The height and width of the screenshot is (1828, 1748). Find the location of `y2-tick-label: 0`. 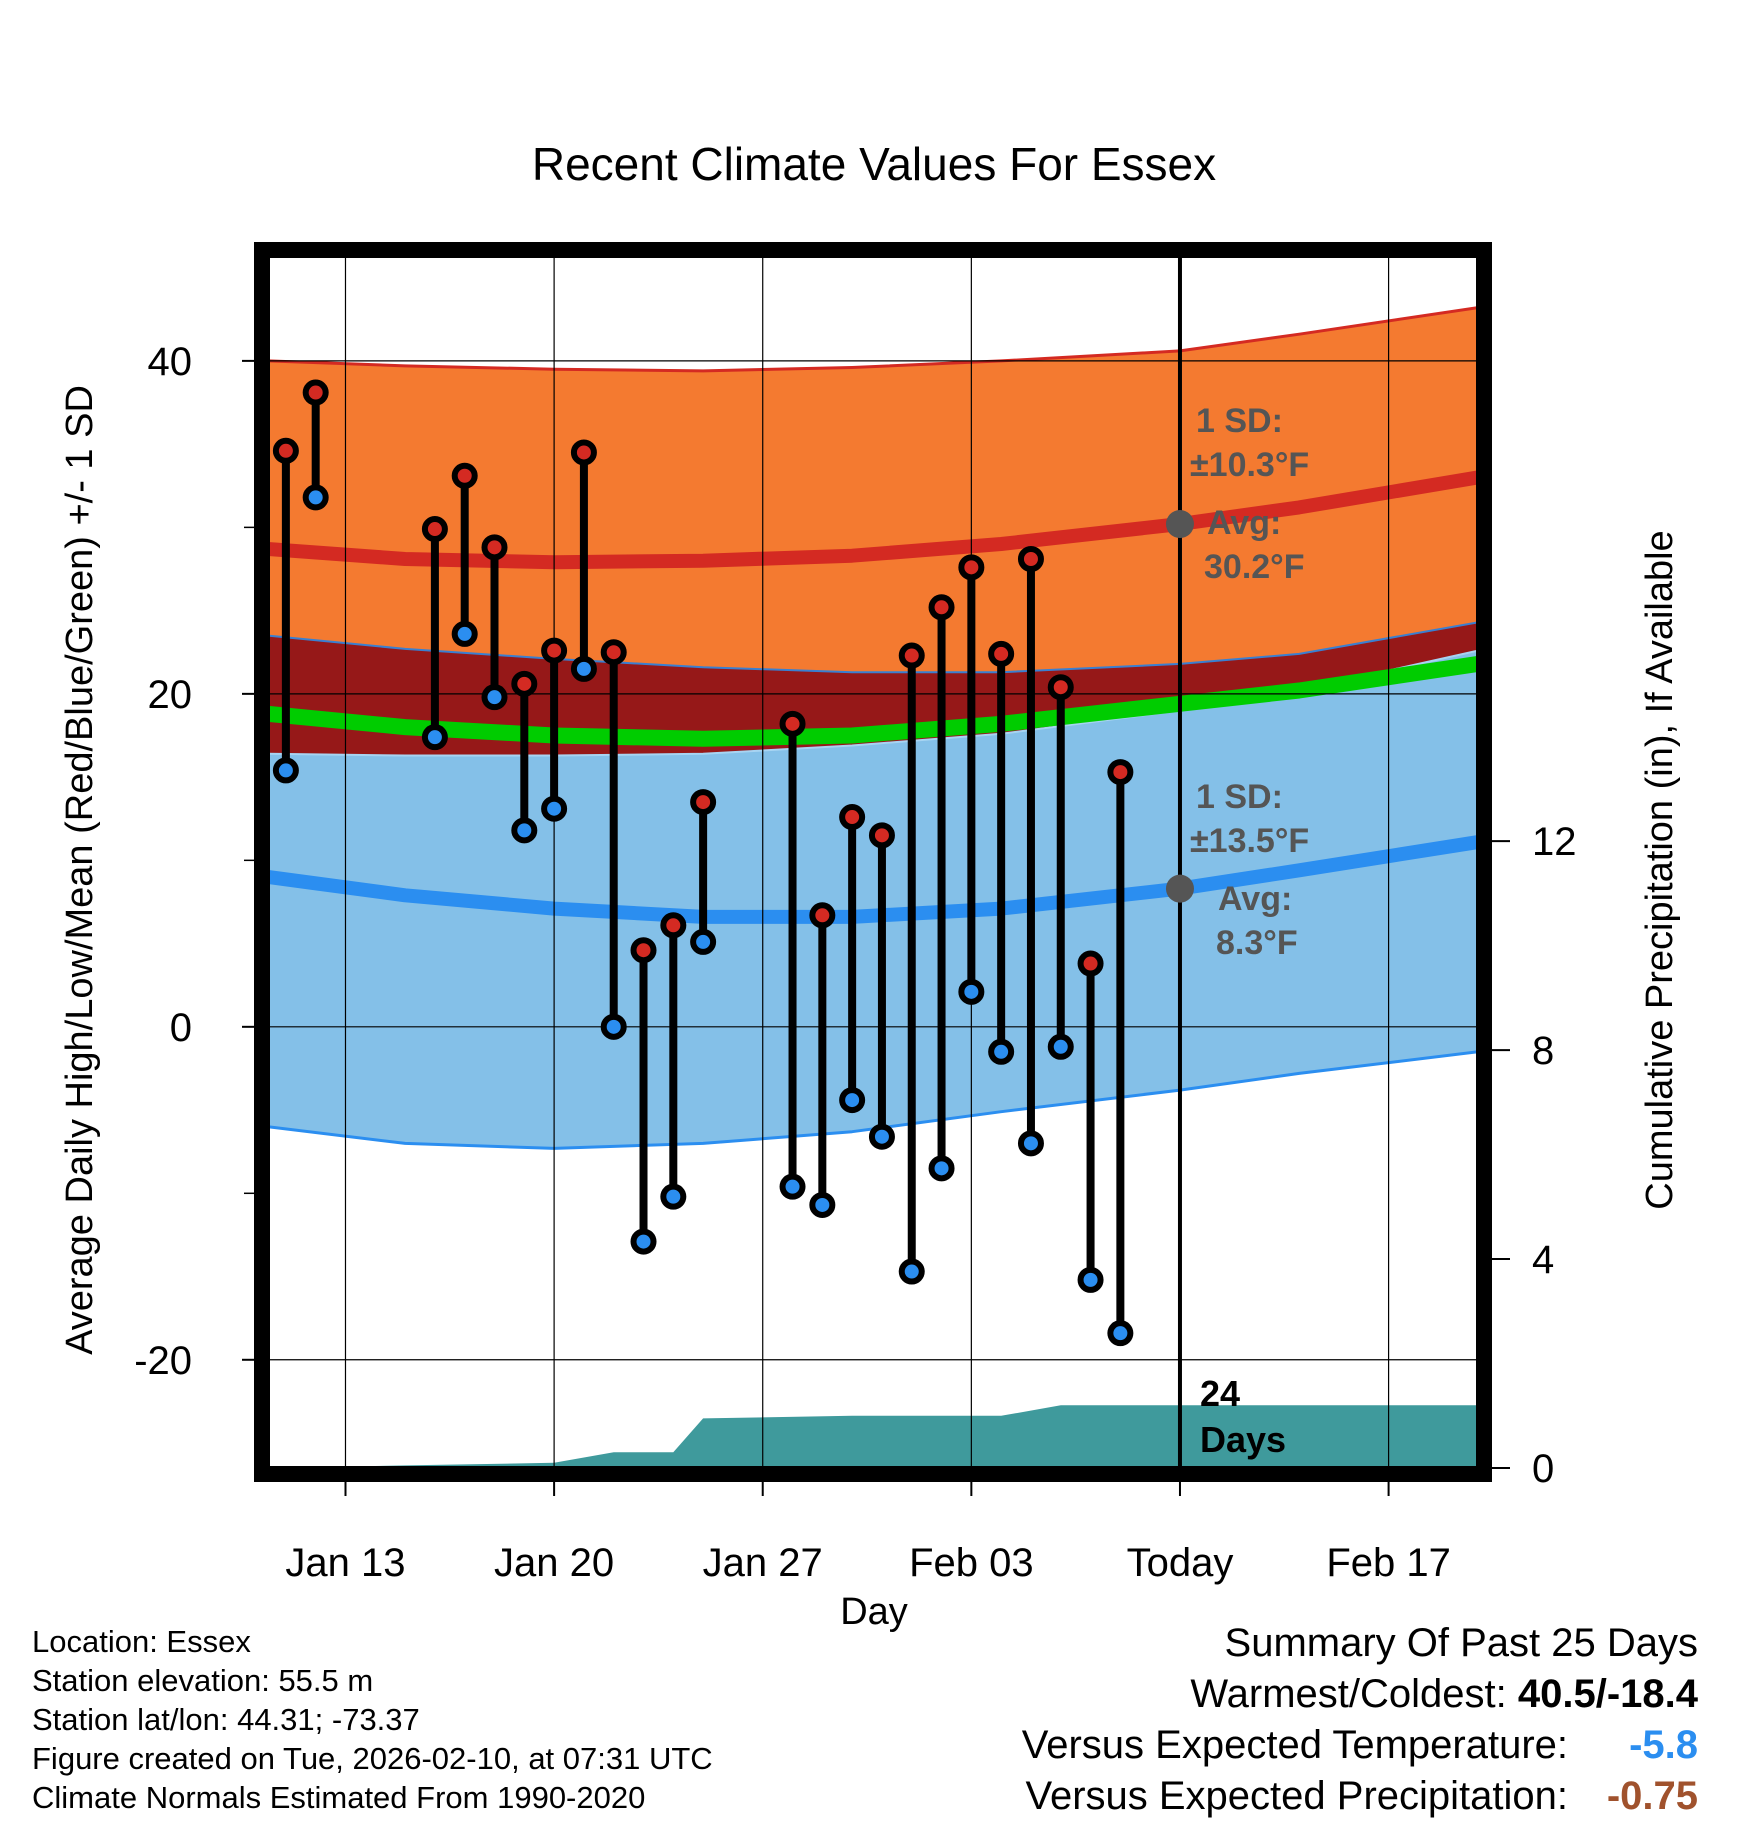

y2-tick-label: 0 is located at coordinates (1543, 1469).